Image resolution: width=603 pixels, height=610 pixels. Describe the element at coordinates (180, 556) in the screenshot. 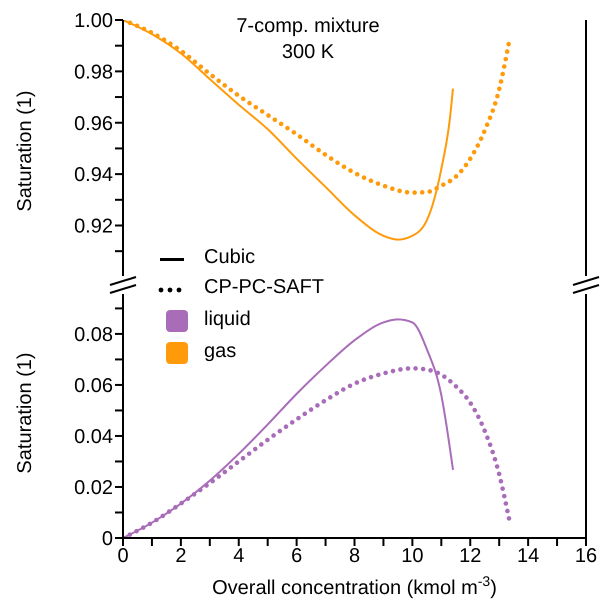

I see `x-tick-label: 2` at that location.